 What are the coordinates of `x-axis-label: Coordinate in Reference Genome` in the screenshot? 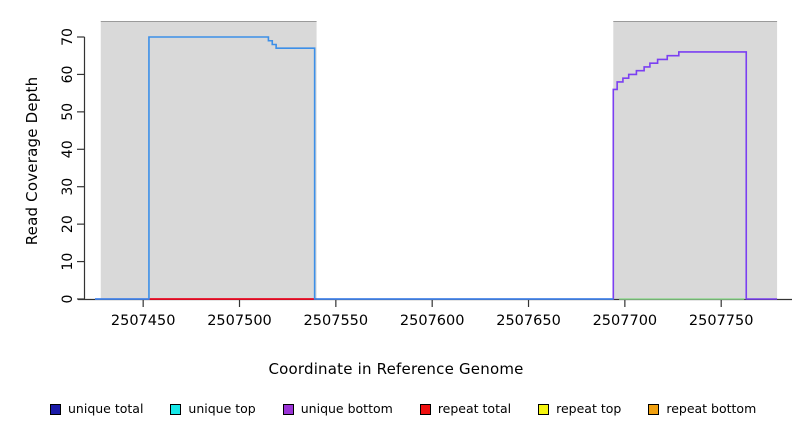 It's located at (396, 369).